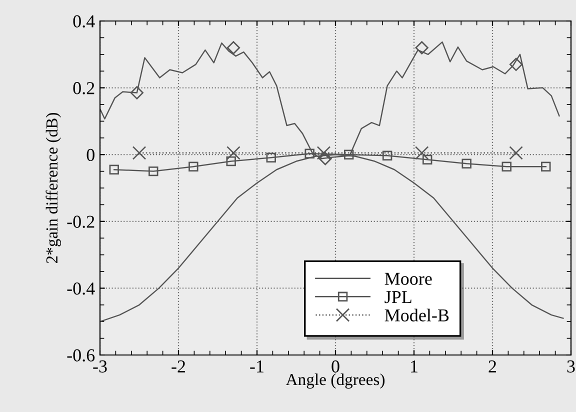 The width and height of the screenshot is (576, 412). I want to click on legend-label: Moore, so click(408, 278).